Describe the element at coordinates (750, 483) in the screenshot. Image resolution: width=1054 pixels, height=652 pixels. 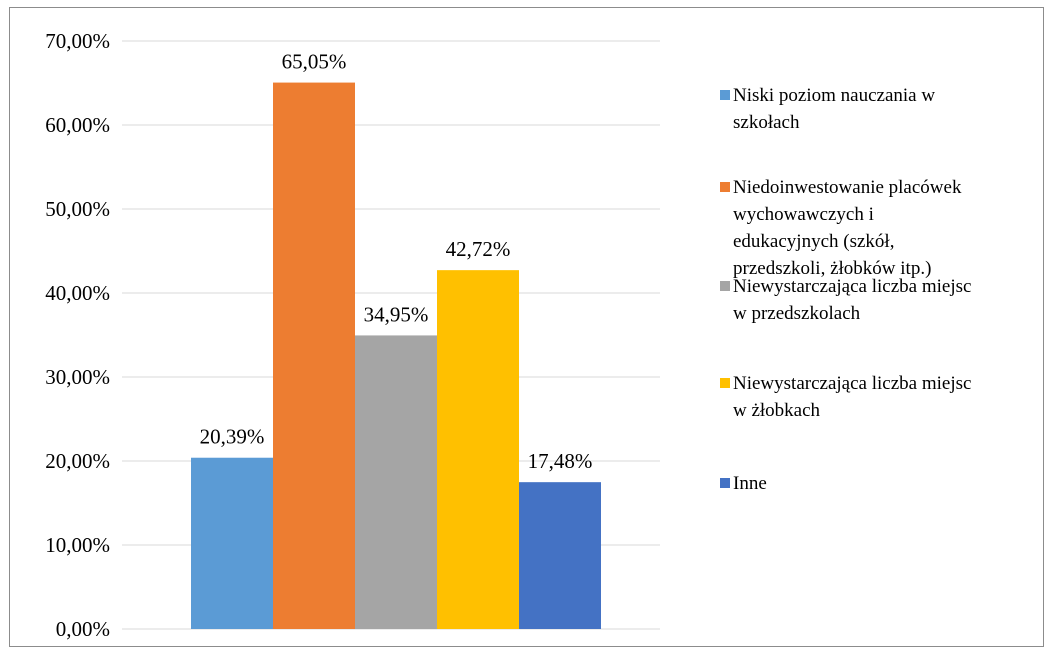
I see `legend-label: Inne` at that location.